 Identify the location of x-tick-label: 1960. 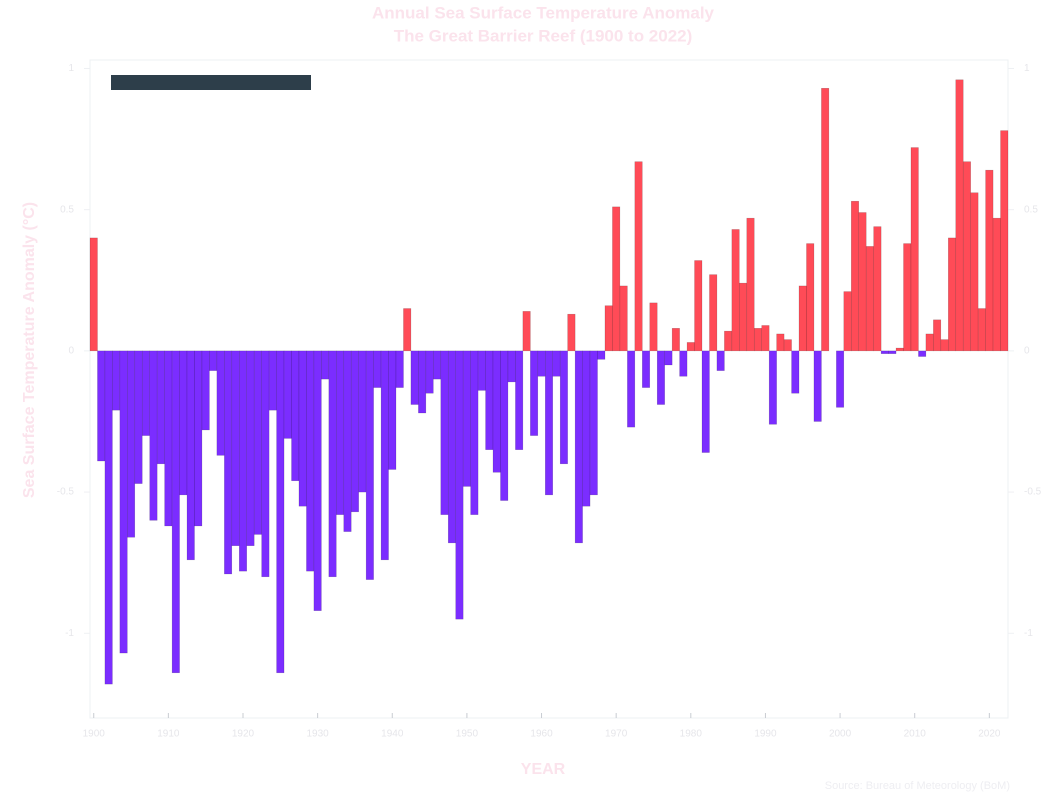
(541, 734).